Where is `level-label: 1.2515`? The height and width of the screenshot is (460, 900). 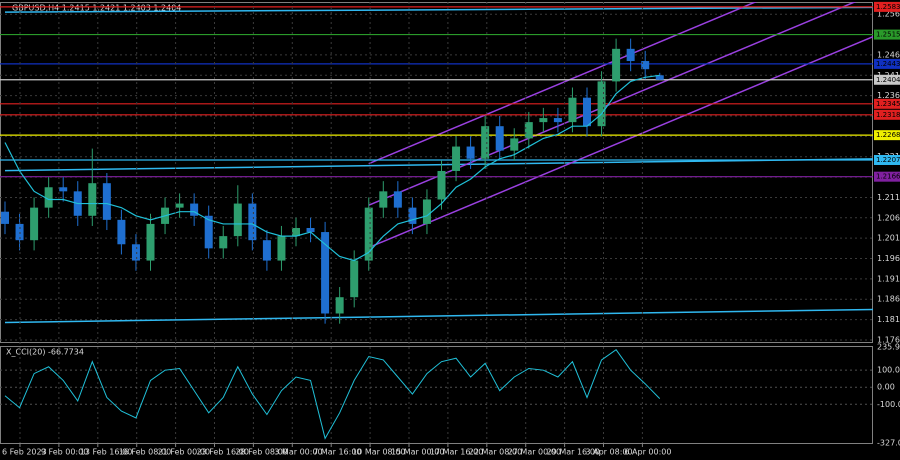
level-label: 1.2515 is located at coordinates (888, 35).